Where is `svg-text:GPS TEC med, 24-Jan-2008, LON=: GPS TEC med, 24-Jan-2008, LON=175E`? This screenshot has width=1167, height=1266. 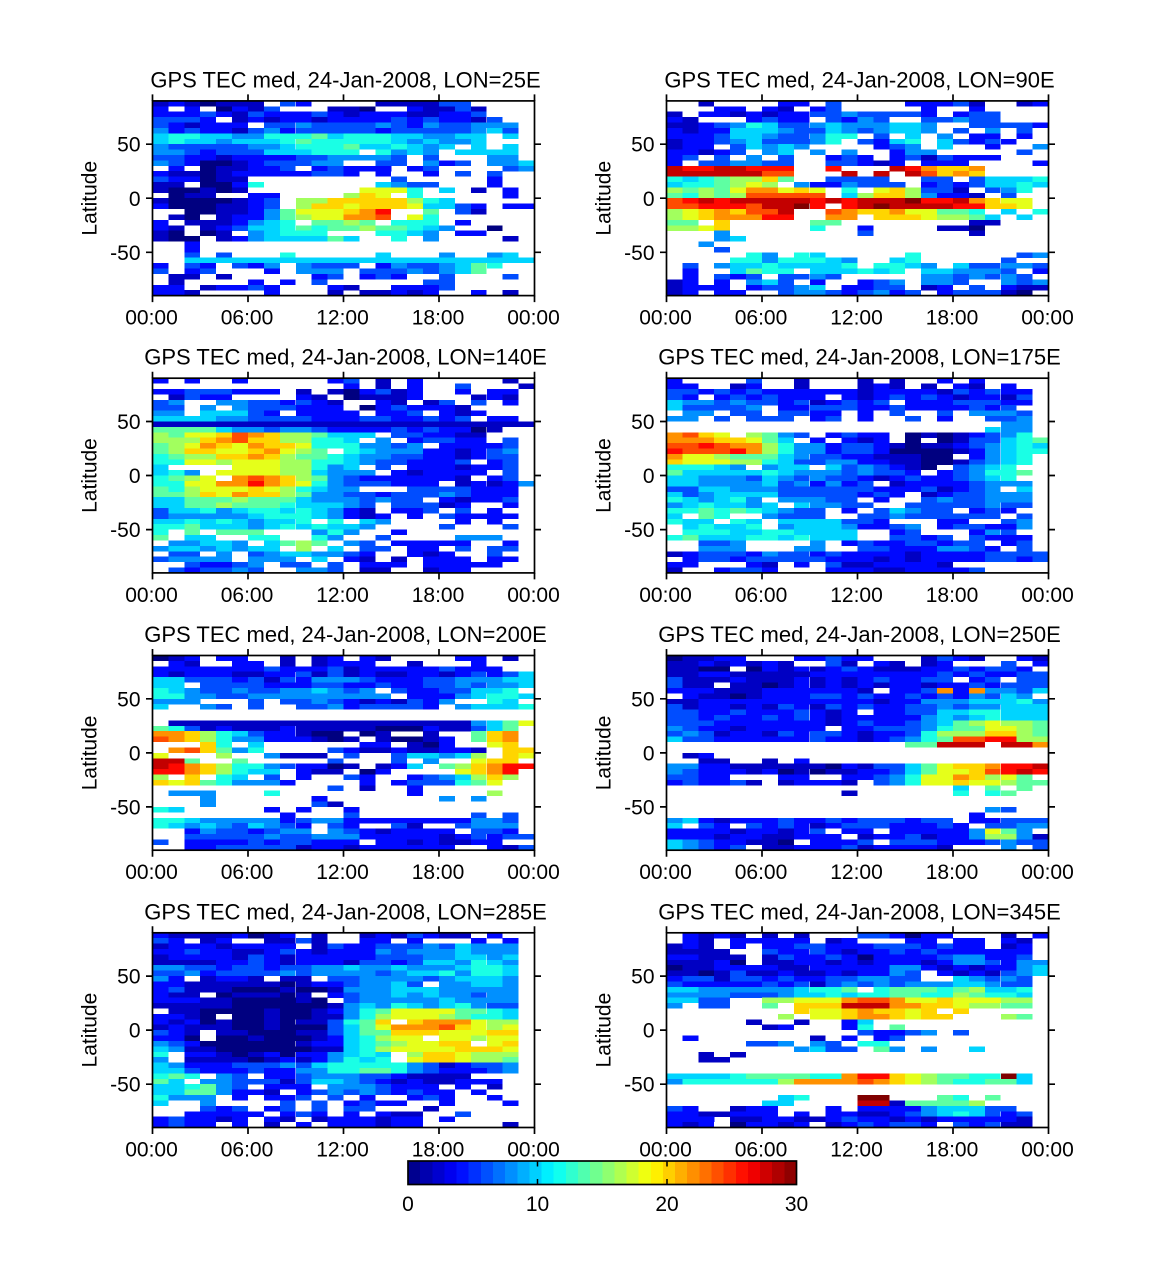
svg-text:GPS TEC med, 24-Jan-2008, LON=: GPS TEC med, 24-Jan-2008, LON=175E is located at coordinates (859, 357).